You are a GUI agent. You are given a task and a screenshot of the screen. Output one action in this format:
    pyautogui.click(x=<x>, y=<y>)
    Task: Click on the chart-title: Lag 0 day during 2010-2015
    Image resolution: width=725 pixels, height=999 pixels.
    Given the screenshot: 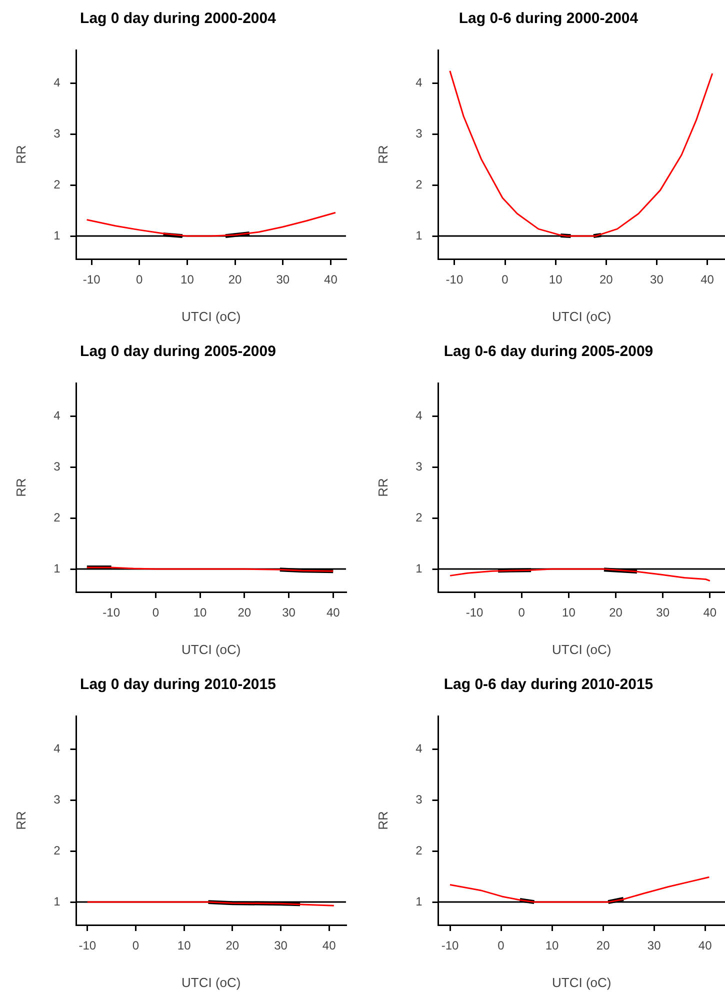 What is the action you would take?
    pyautogui.click(x=178, y=685)
    